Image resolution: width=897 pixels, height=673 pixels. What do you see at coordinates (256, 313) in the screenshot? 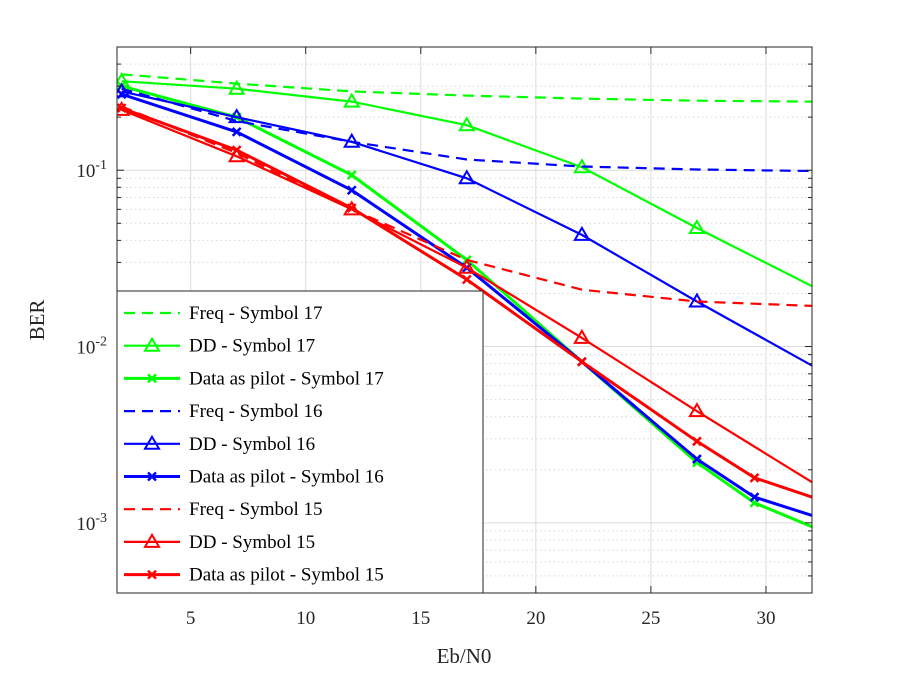
I see `legend-label-0: Freq - Symbol 17` at bounding box center [256, 313].